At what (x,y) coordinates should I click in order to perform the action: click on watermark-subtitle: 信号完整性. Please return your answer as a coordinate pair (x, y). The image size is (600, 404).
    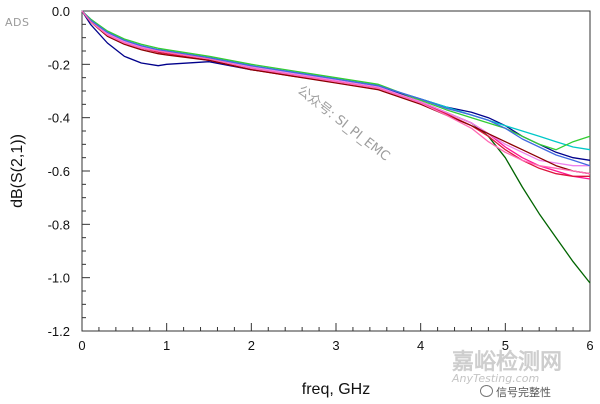
    Looking at the image, I should click on (523, 392).